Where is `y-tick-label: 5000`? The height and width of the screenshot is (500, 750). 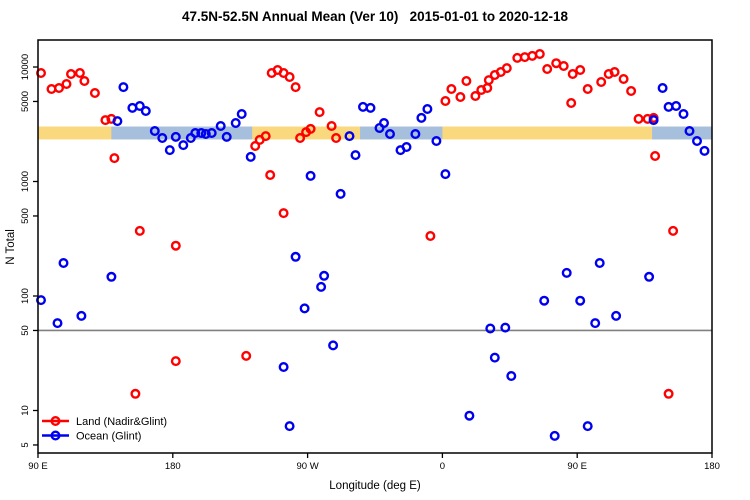 y-tick-label: 5000 is located at coordinates (25, 101).